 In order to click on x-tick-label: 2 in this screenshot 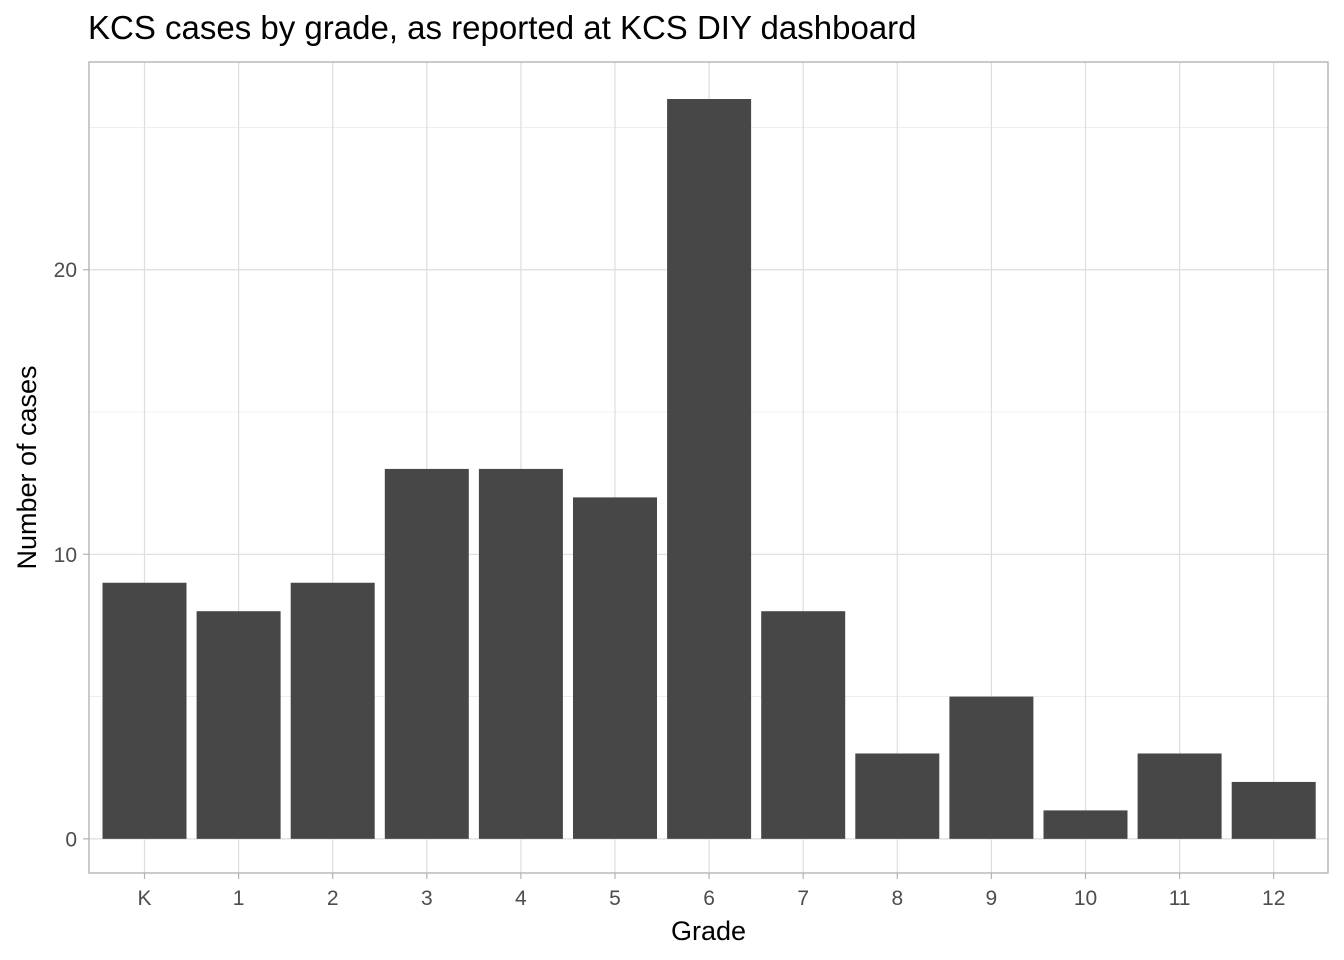, I will do `click(333, 898)`.